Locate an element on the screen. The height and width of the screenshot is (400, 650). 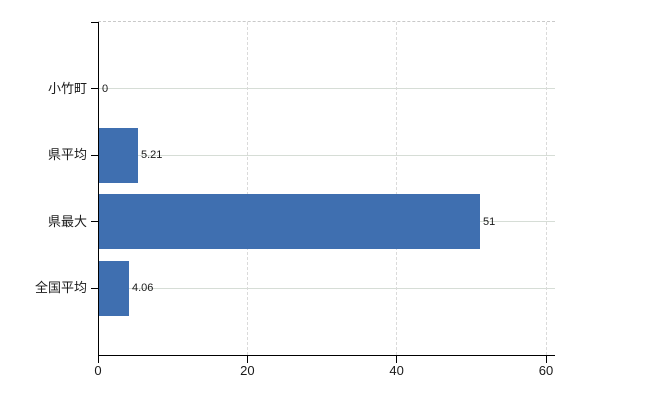
bar-全国平均 is located at coordinates (114, 288).